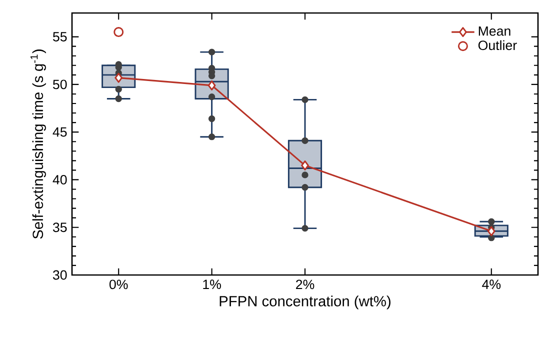  What do you see at coordinates (59, 179) in the screenshot?
I see `y-tick-label: 40` at bounding box center [59, 179].